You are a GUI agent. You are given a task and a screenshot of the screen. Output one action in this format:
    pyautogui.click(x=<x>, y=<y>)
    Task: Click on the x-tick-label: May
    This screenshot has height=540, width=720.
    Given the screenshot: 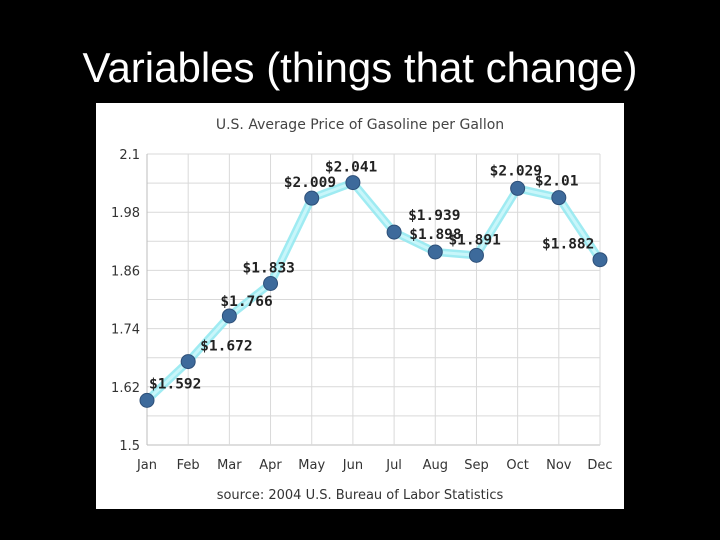 What is the action you would take?
    pyautogui.click(x=311, y=465)
    